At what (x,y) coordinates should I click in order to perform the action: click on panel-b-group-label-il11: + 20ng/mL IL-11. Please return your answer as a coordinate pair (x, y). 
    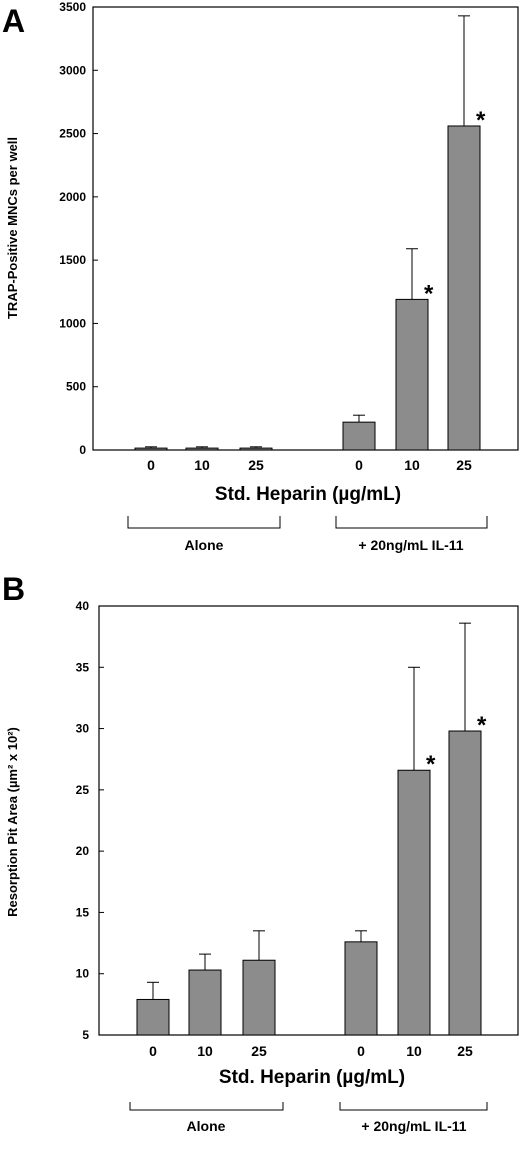
    Looking at the image, I should click on (413, 1126).